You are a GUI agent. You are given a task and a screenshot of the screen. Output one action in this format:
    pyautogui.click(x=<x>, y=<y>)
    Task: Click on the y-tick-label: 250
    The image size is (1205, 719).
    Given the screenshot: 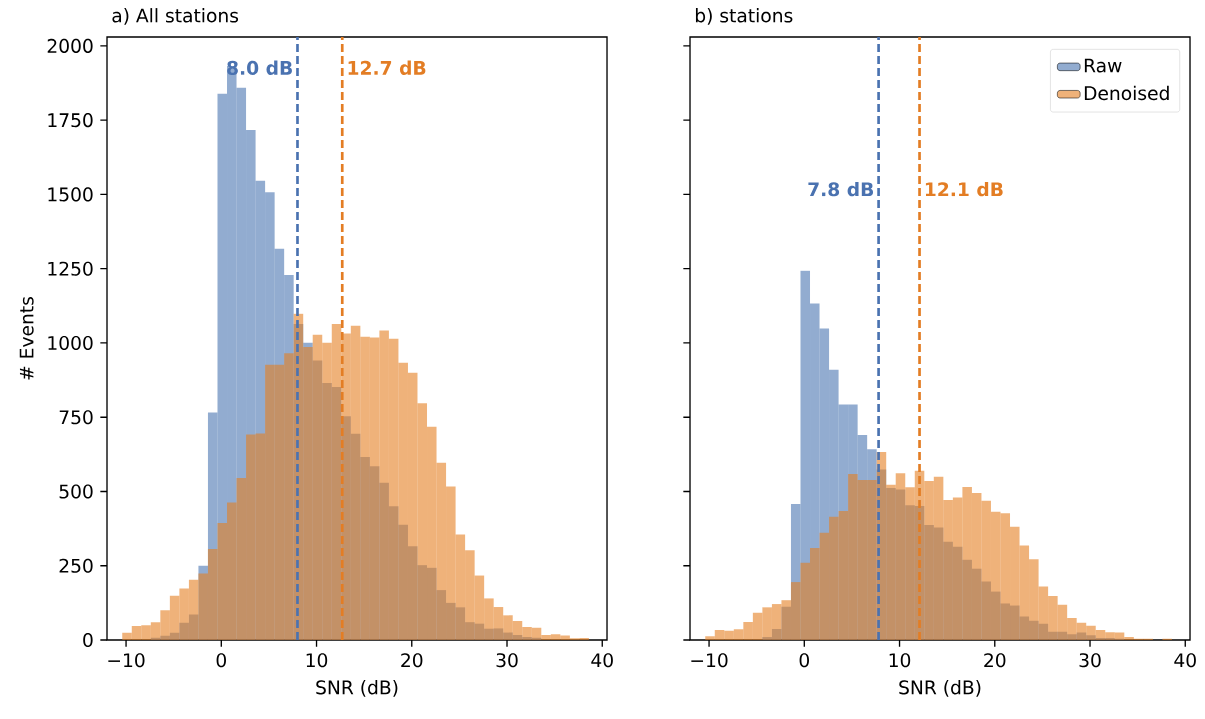 What is the action you would take?
    pyautogui.click(x=76, y=565)
    